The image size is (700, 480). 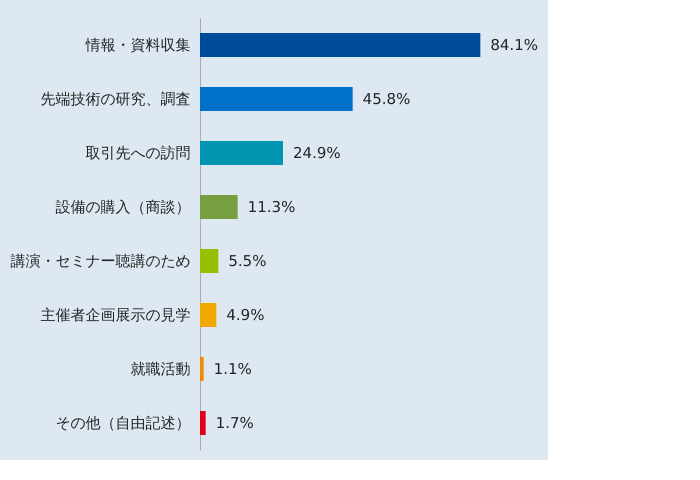 What do you see at coordinates (233, 369) in the screenshot?
I see `data-label: 1.1%` at bounding box center [233, 369].